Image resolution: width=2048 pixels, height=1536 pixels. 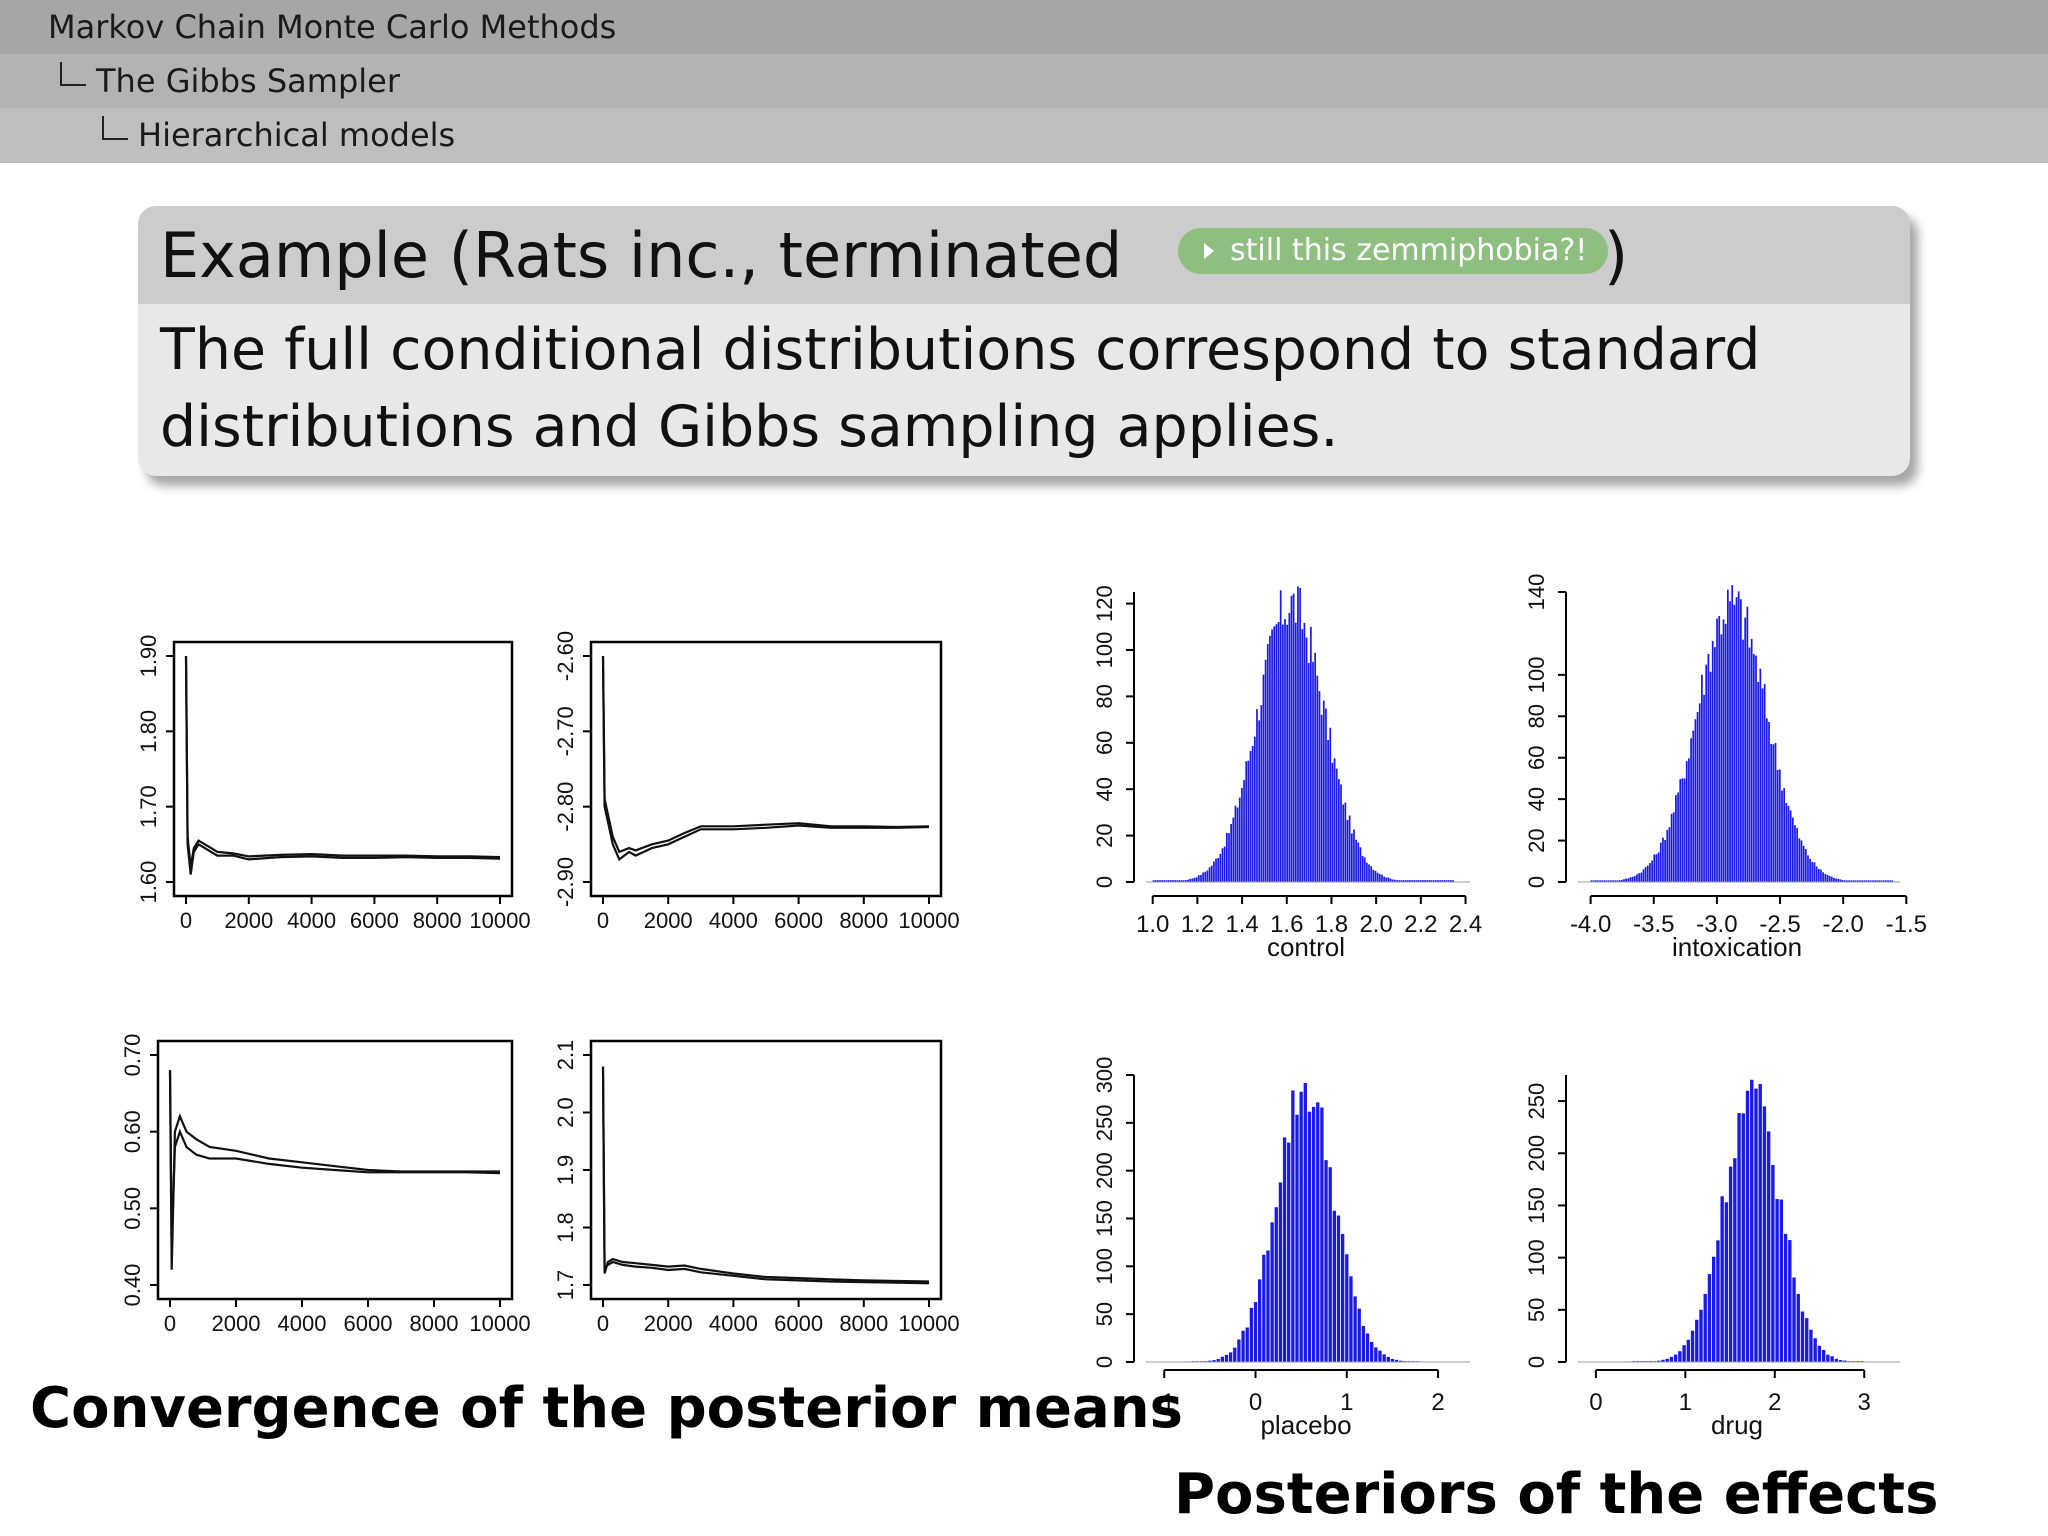 I want to click on y-tick-label: 100, so click(x=1104, y=1266).